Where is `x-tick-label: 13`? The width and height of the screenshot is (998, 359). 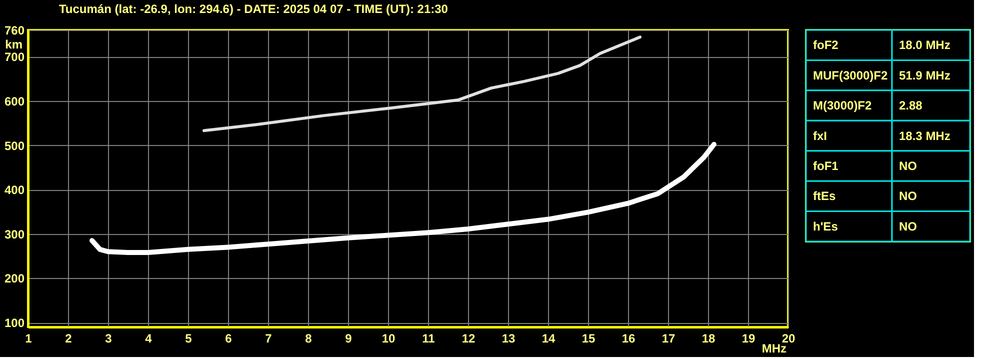
x-tick-label: 13 is located at coordinates (509, 339).